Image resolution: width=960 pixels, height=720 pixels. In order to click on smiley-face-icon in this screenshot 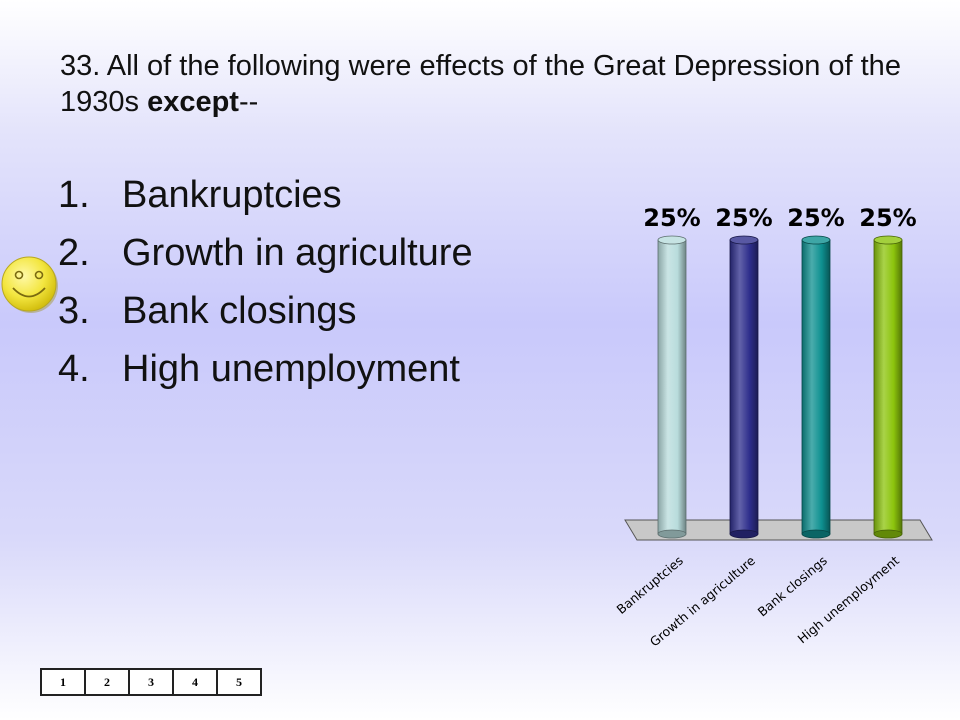, I will do `click(29, 284)`.